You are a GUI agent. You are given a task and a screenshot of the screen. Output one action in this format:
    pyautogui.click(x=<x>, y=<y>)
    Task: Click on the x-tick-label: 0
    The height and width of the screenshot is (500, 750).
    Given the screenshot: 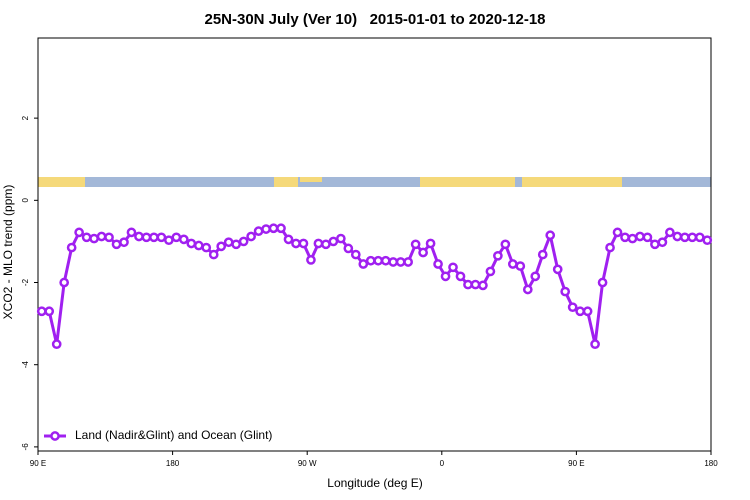 What is the action you would take?
    pyautogui.click(x=442, y=463)
    